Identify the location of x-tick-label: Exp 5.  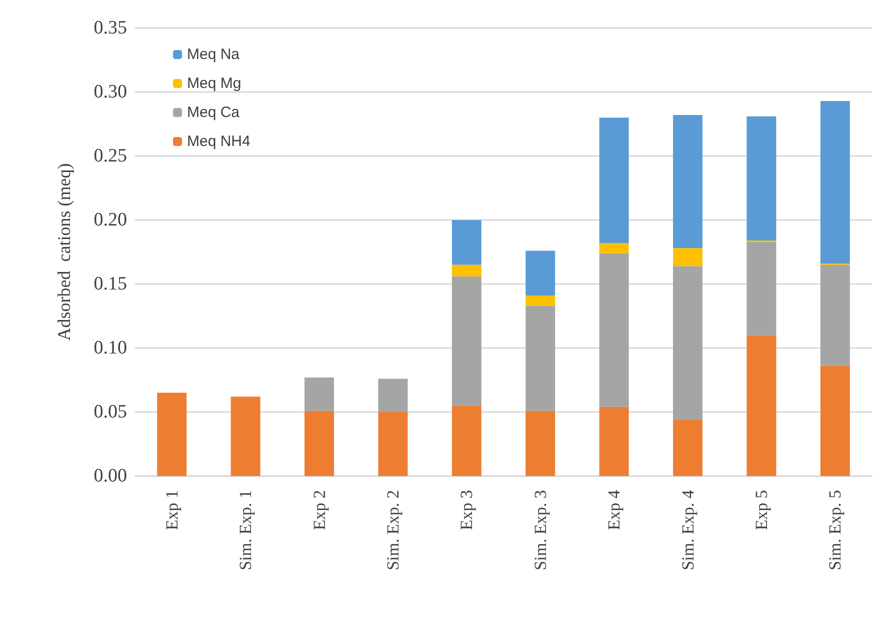
(761, 510).